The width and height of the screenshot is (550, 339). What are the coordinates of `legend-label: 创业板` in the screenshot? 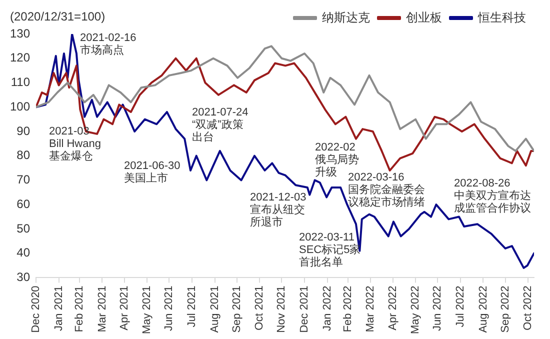 It's located at (424, 17).